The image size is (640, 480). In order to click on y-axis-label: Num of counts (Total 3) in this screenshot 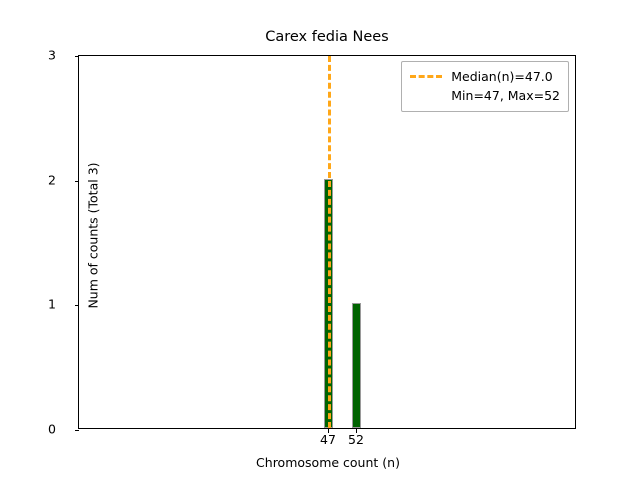, I will do `click(93, 235)`.